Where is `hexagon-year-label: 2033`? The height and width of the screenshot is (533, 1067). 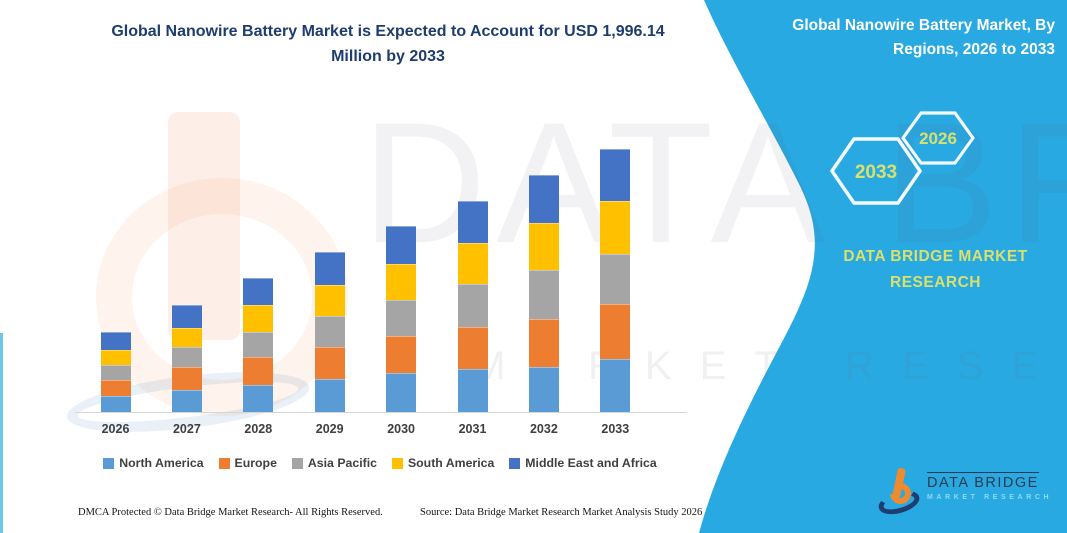 hexagon-year-label: 2033 is located at coordinates (876, 172).